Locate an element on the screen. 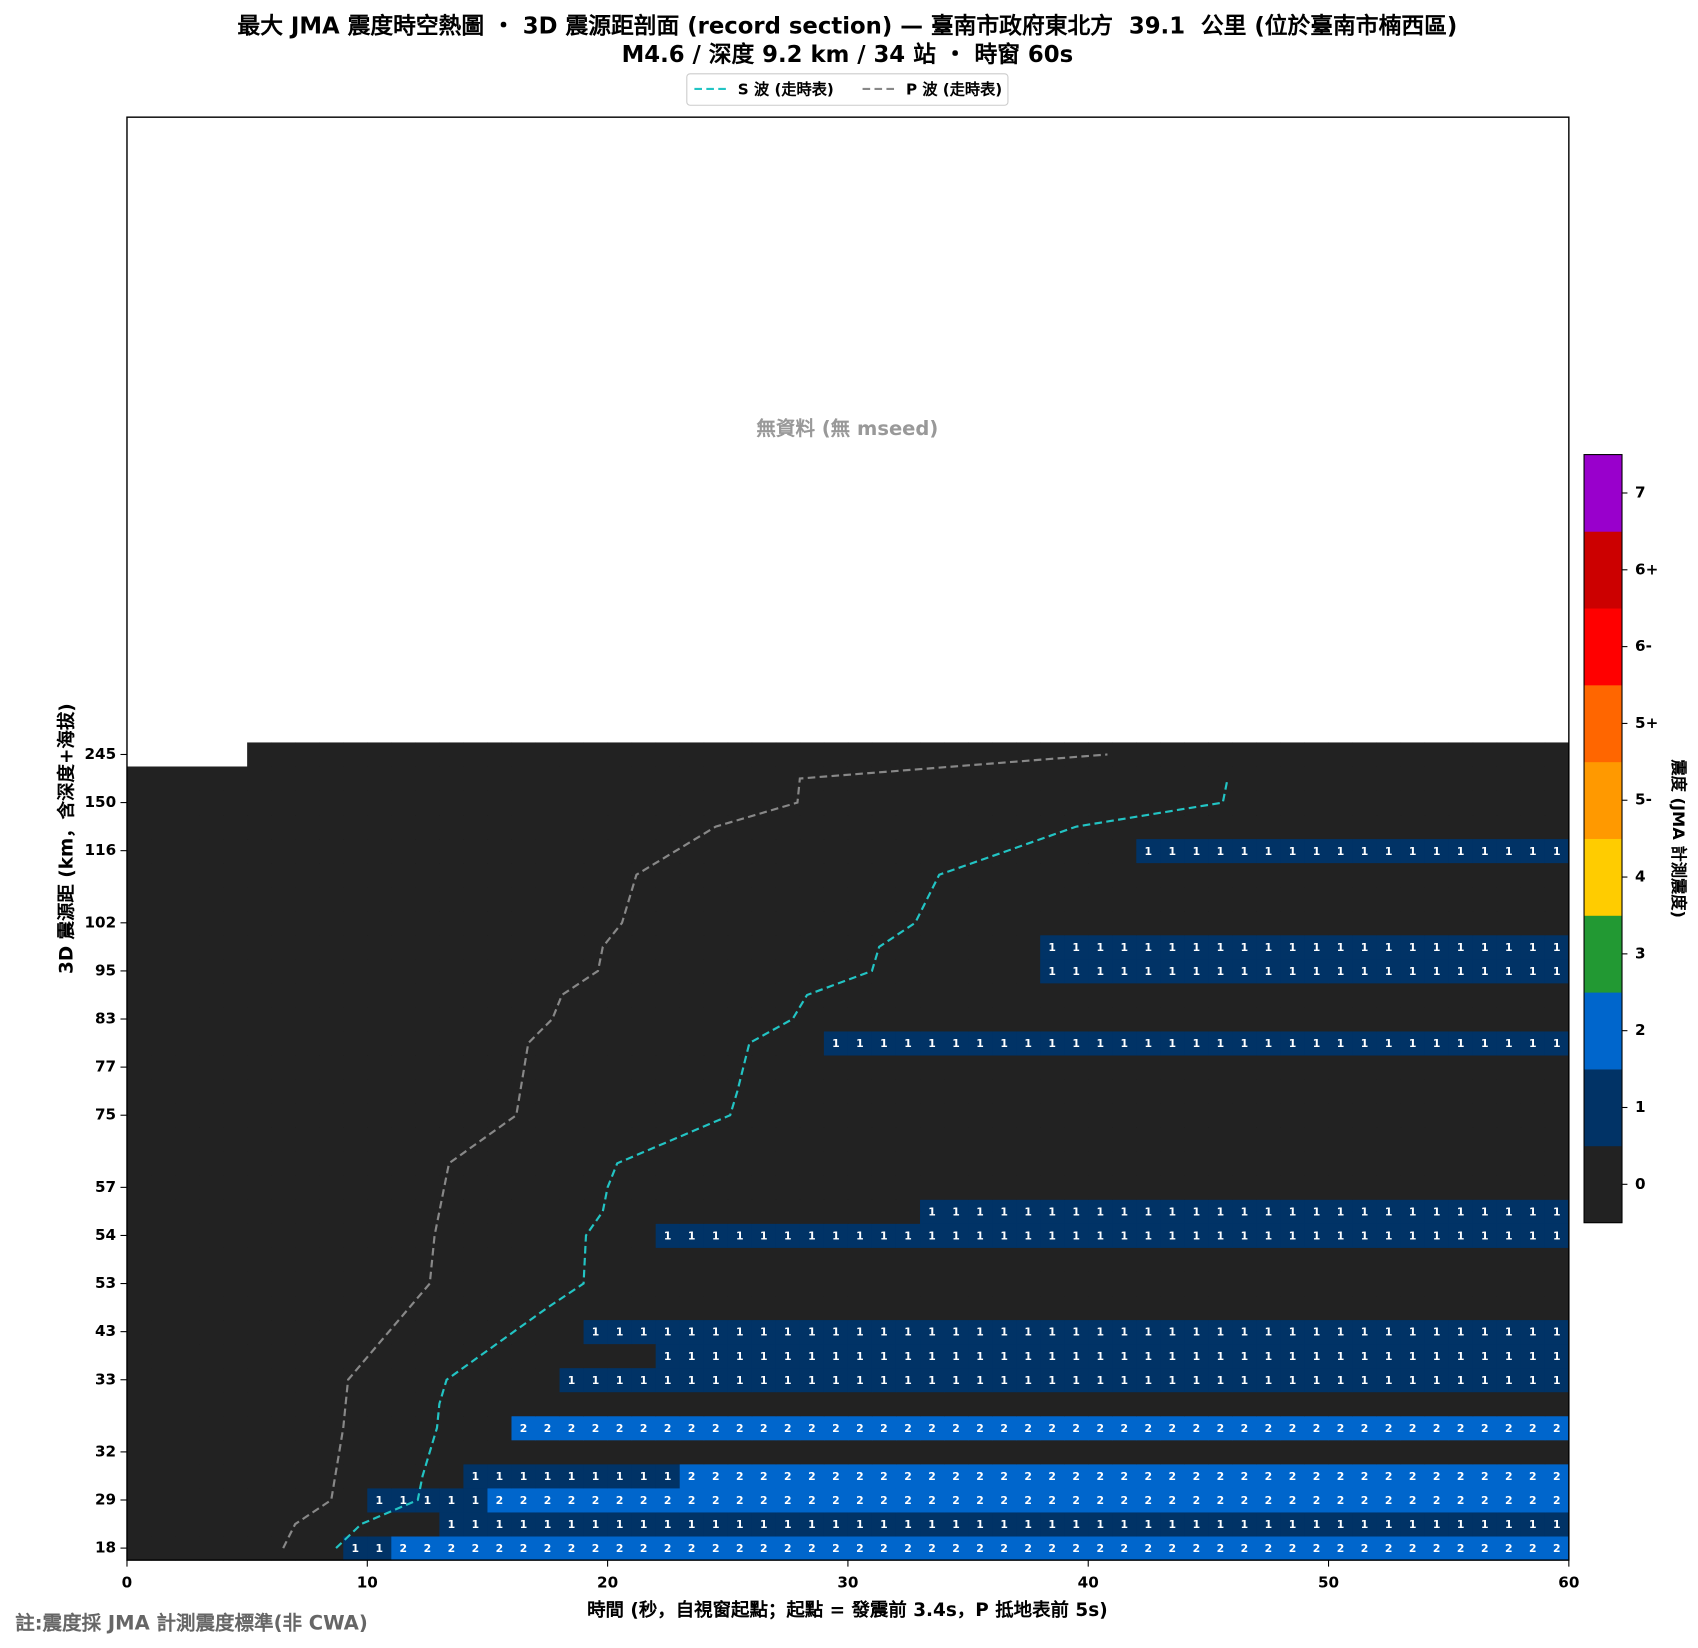 This screenshot has width=1698, height=1648. colorbar-tick-label: 0 is located at coordinates (1640, 1184).